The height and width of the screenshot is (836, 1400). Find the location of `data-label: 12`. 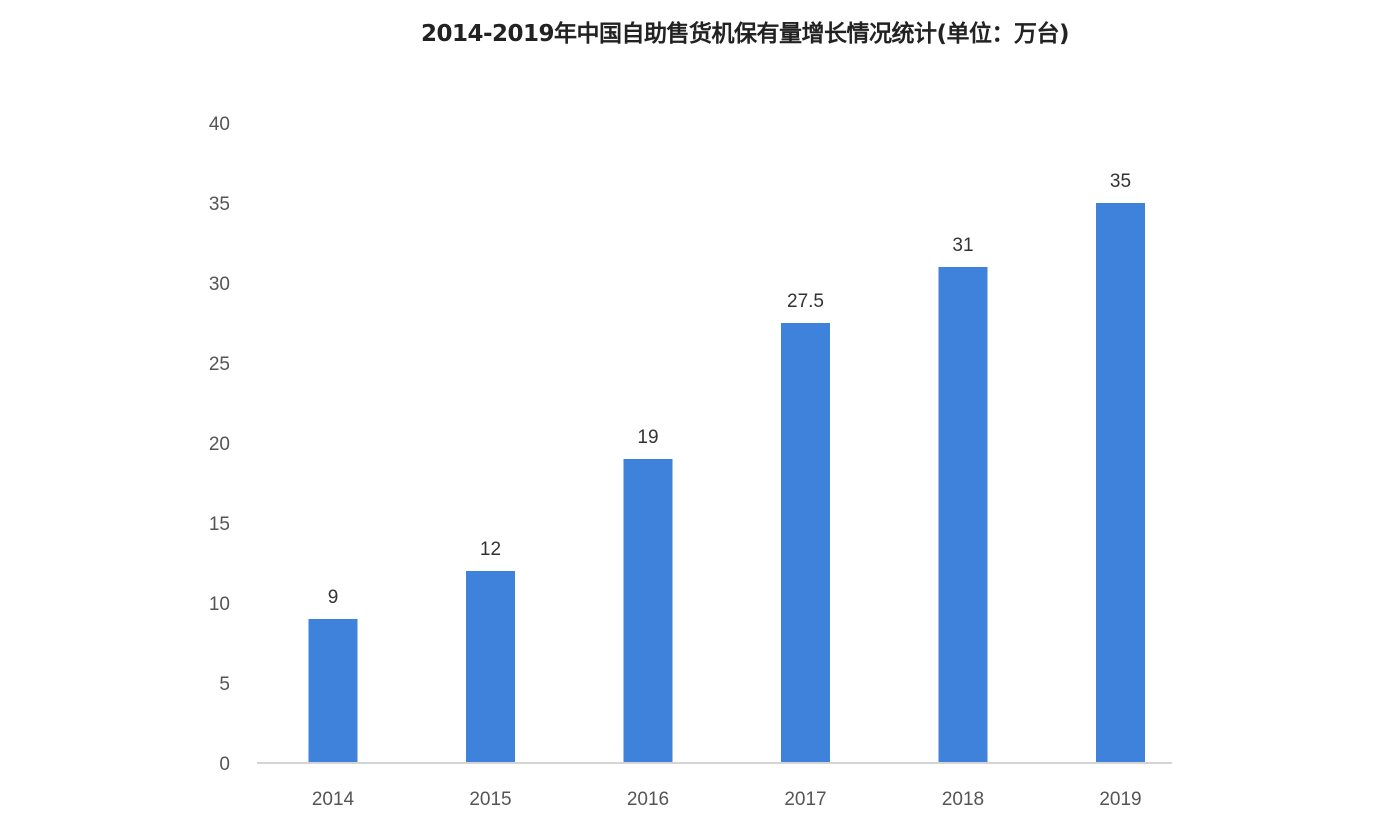

data-label: 12 is located at coordinates (490, 549).